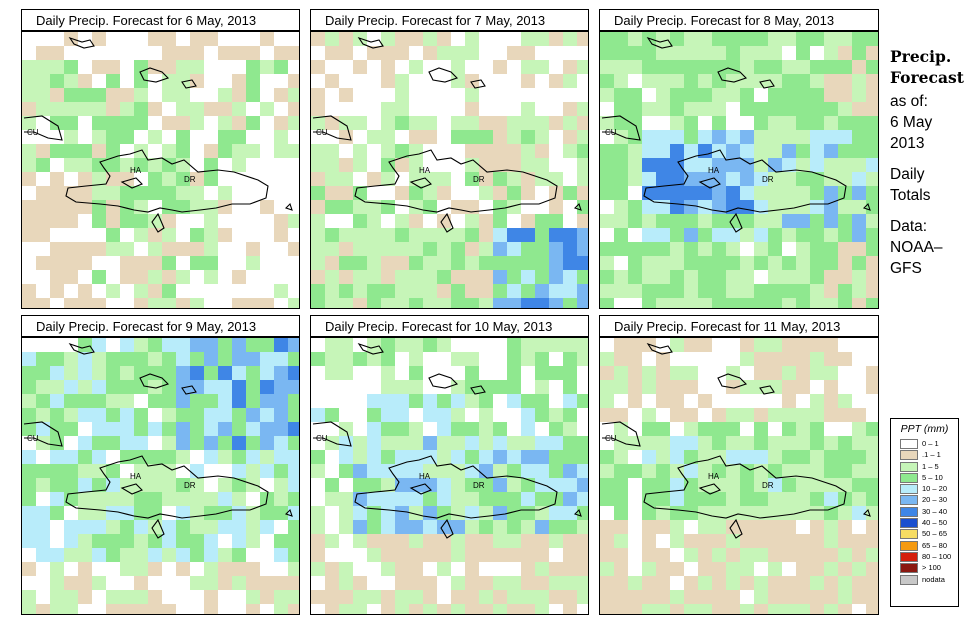 Image resolution: width=975 pixels, height=635 pixels. I want to click on asof-date-line2: 2013, so click(907, 143).